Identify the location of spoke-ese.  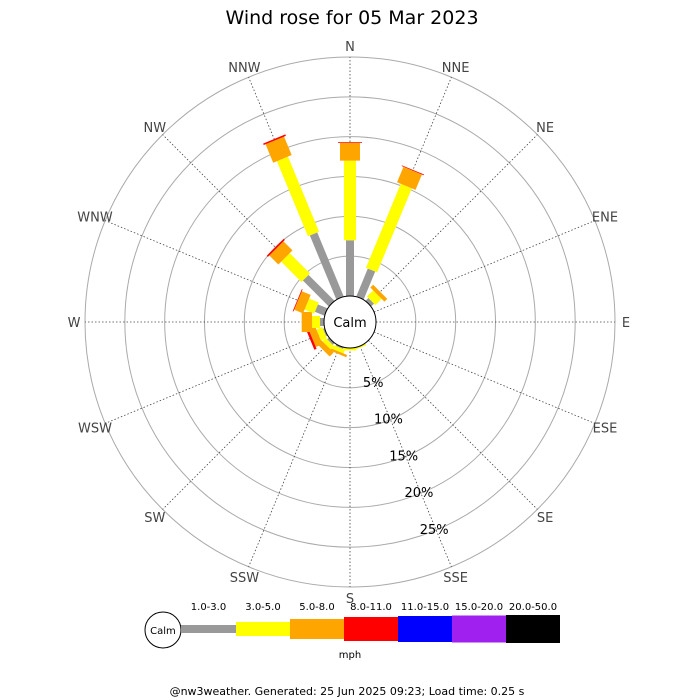
(484, 377).